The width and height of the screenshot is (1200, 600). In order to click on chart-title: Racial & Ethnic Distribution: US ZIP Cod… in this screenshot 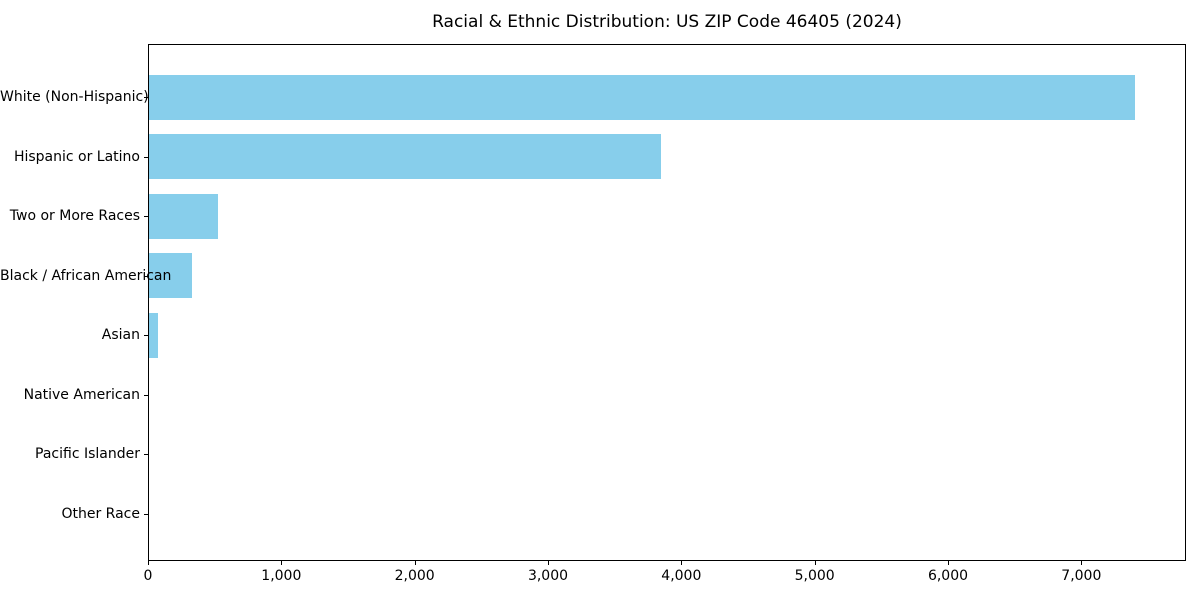, I will do `click(667, 22)`.